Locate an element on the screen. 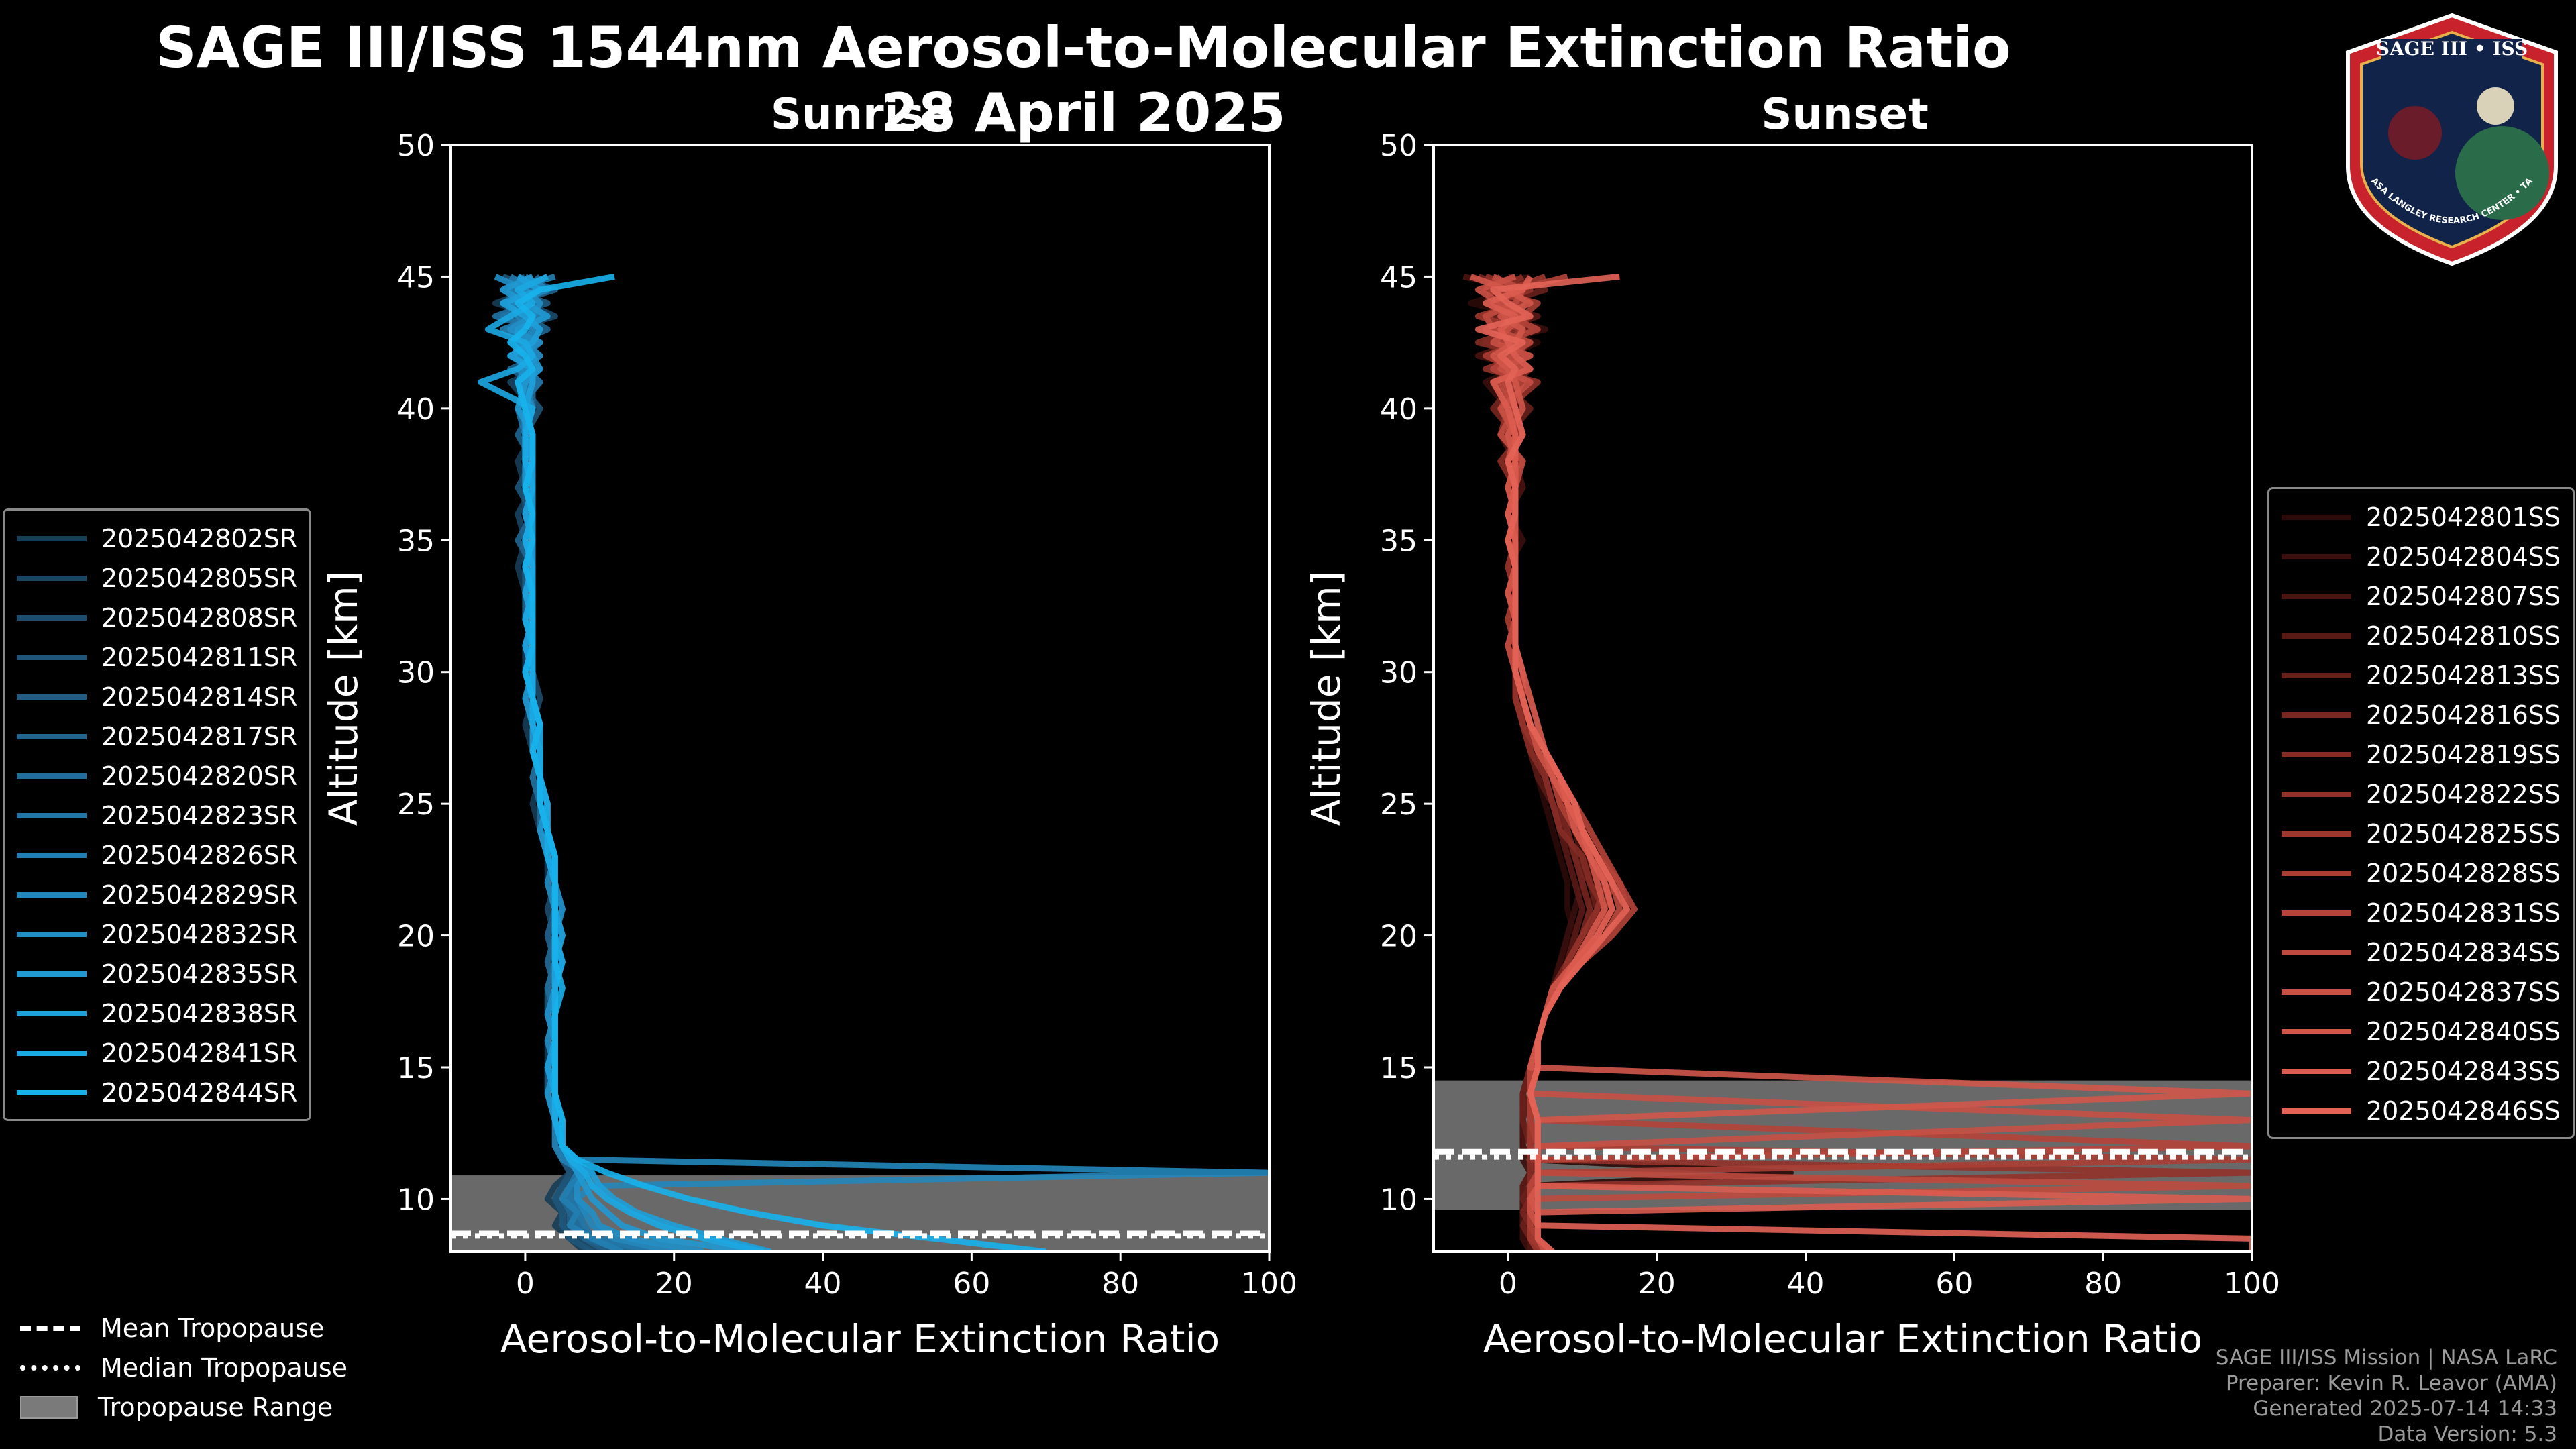 The height and width of the screenshot is (1449, 2576). sunset-legend-label: 2025042825SS is located at coordinates (2463, 833).